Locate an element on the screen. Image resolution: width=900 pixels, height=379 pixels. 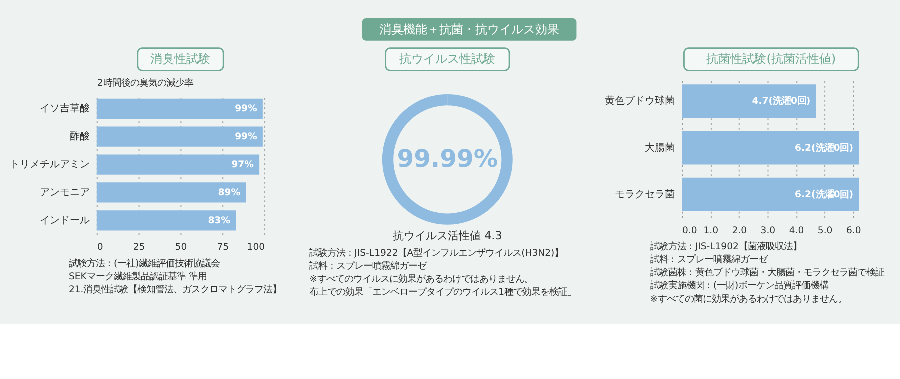
y-tick-label: モラクセラ菌 is located at coordinates (645, 194).